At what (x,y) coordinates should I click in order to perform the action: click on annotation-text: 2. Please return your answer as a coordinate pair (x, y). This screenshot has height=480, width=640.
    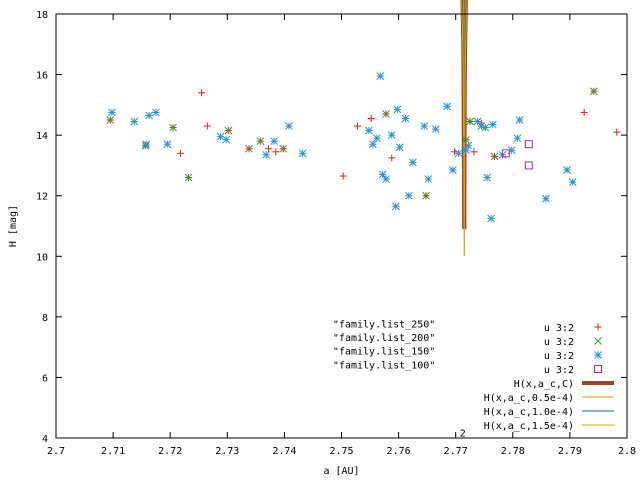
    Looking at the image, I should click on (463, 433).